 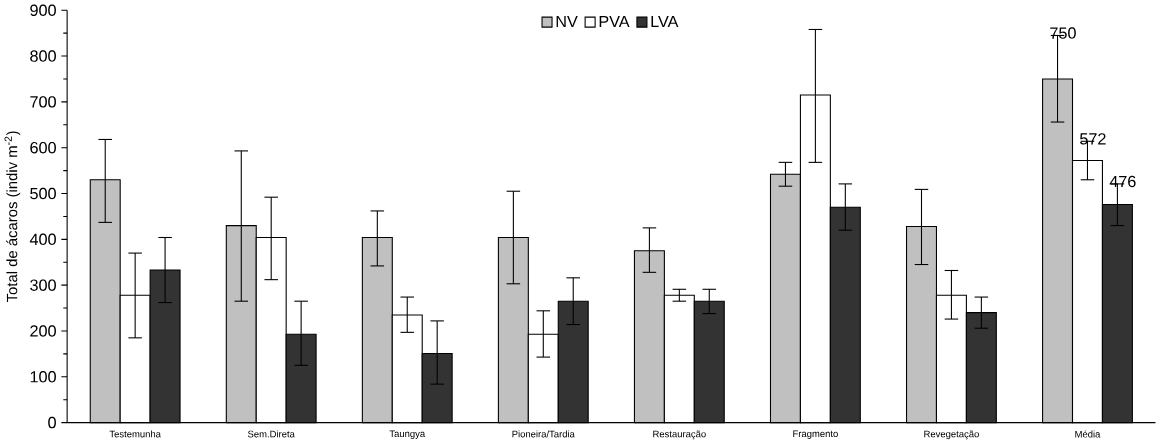 What do you see at coordinates (271, 434) in the screenshot?
I see `x-tick-label: Sem.Direta` at bounding box center [271, 434].